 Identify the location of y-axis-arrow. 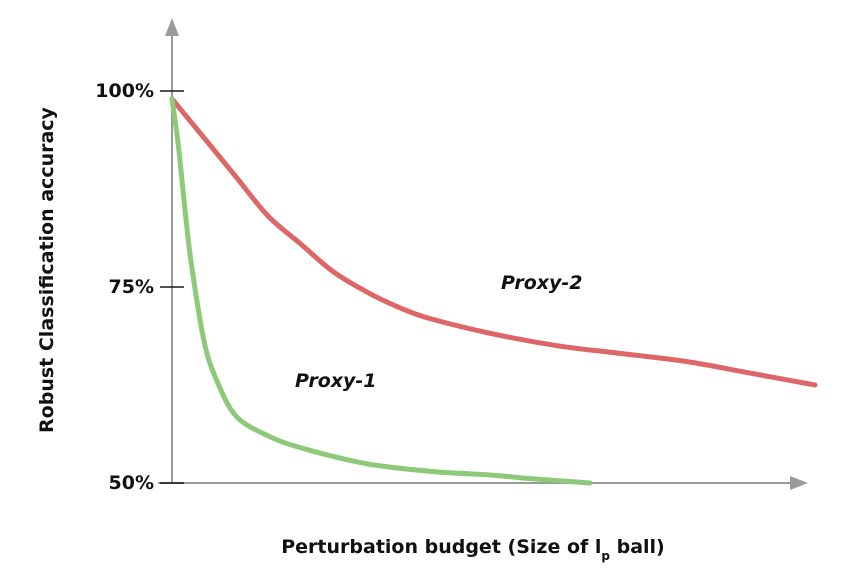
(172, 27).